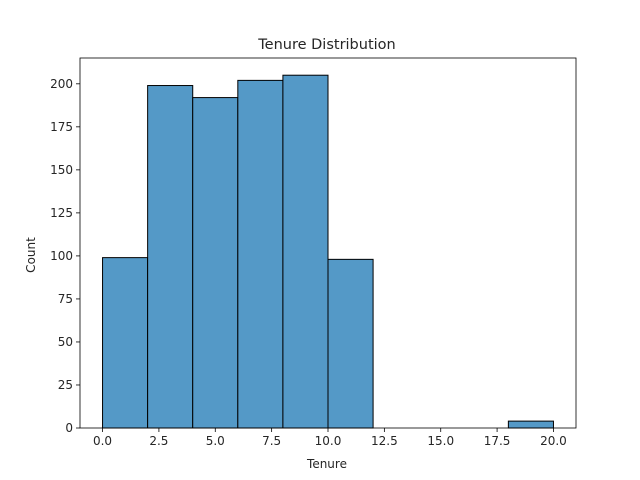 The height and width of the screenshot is (480, 640). Describe the element at coordinates (497, 441) in the screenshot. I see `x-tick-label: 17.5` at that location.